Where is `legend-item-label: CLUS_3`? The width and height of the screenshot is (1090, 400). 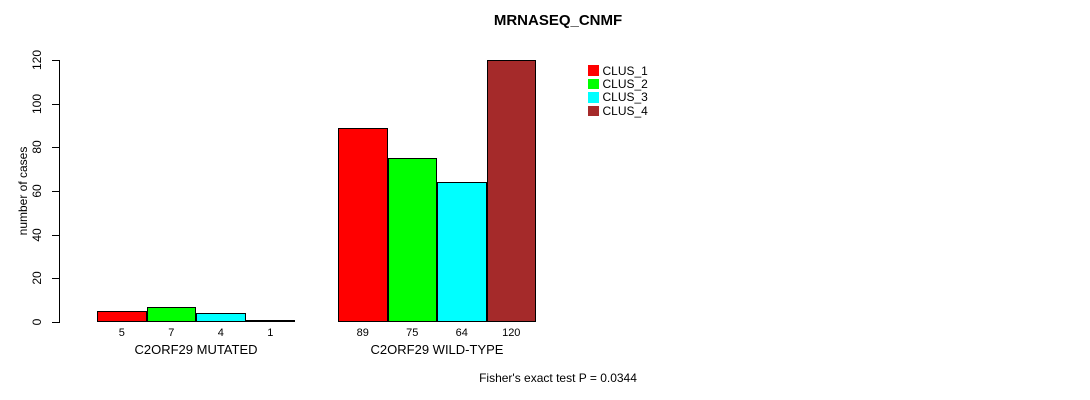 legend-item-label: CLUS_3 is located at coordinates (625, 97).